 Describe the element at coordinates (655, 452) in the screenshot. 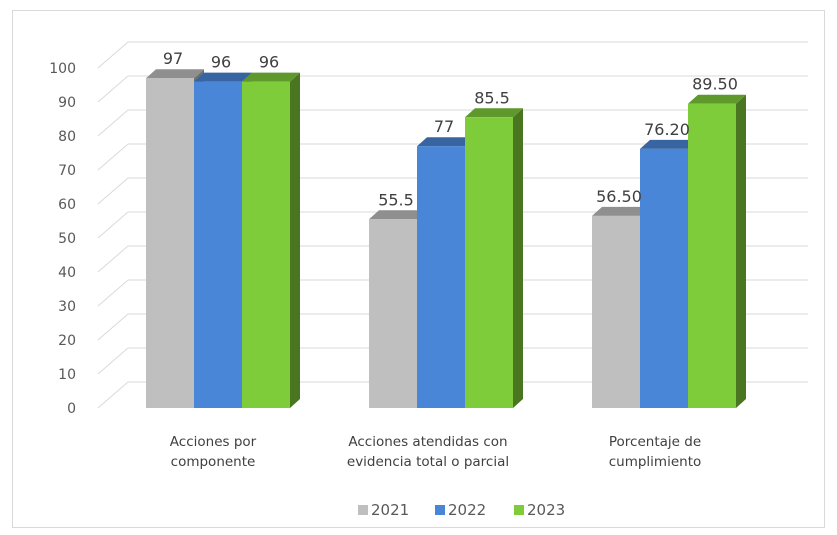

I see `category-label: Porcentaje de cumplimiento` at that location.